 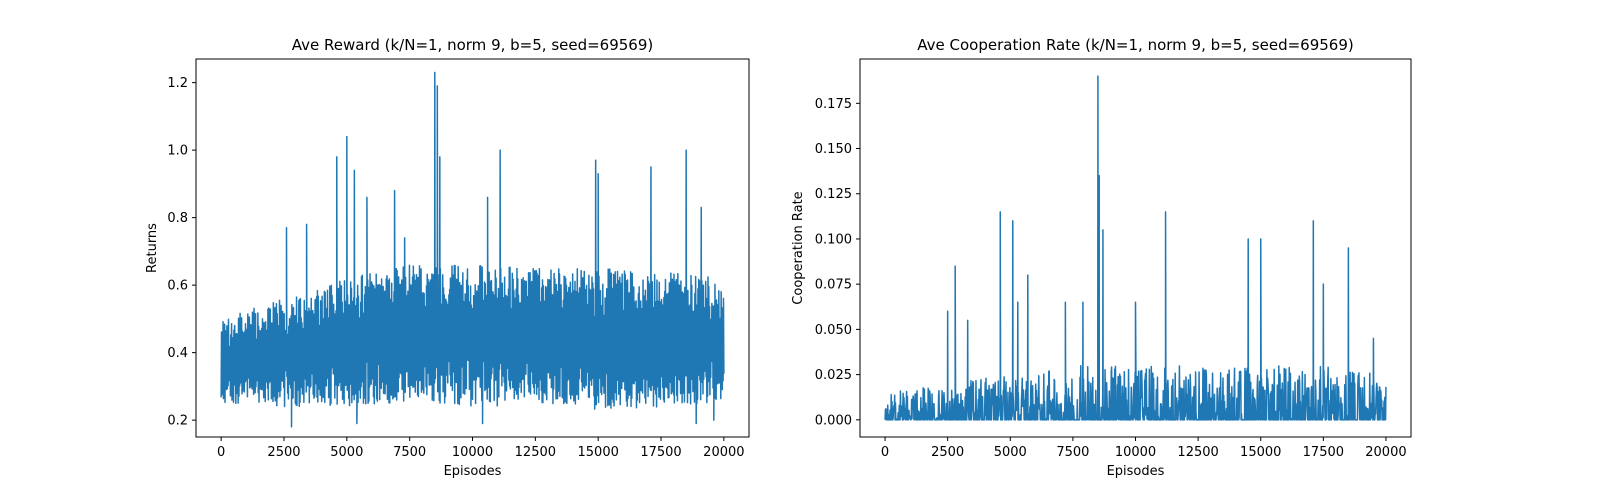 I want to click on cooperation-x-tick-label-5: 12500, so click(x=1197, y=452).